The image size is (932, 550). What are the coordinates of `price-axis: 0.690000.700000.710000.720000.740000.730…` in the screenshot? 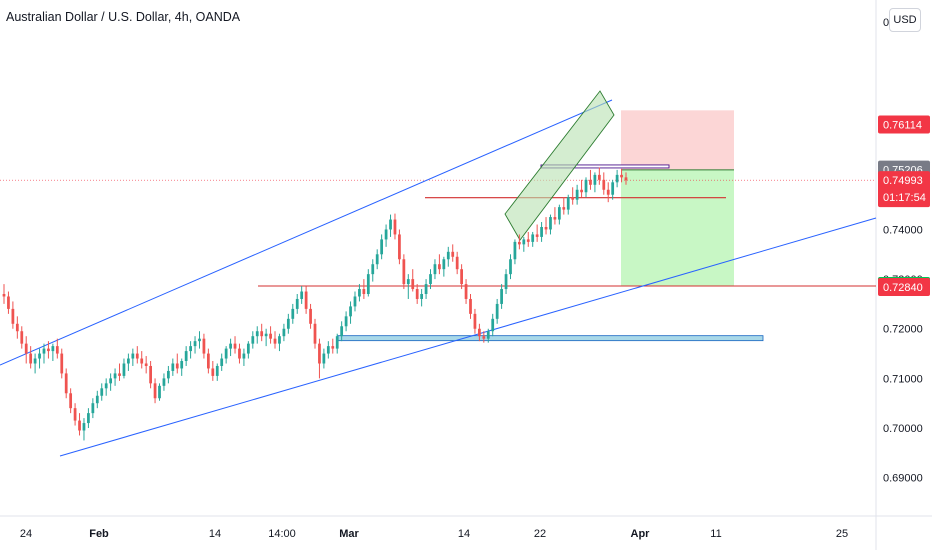 It's located at (904, 251).